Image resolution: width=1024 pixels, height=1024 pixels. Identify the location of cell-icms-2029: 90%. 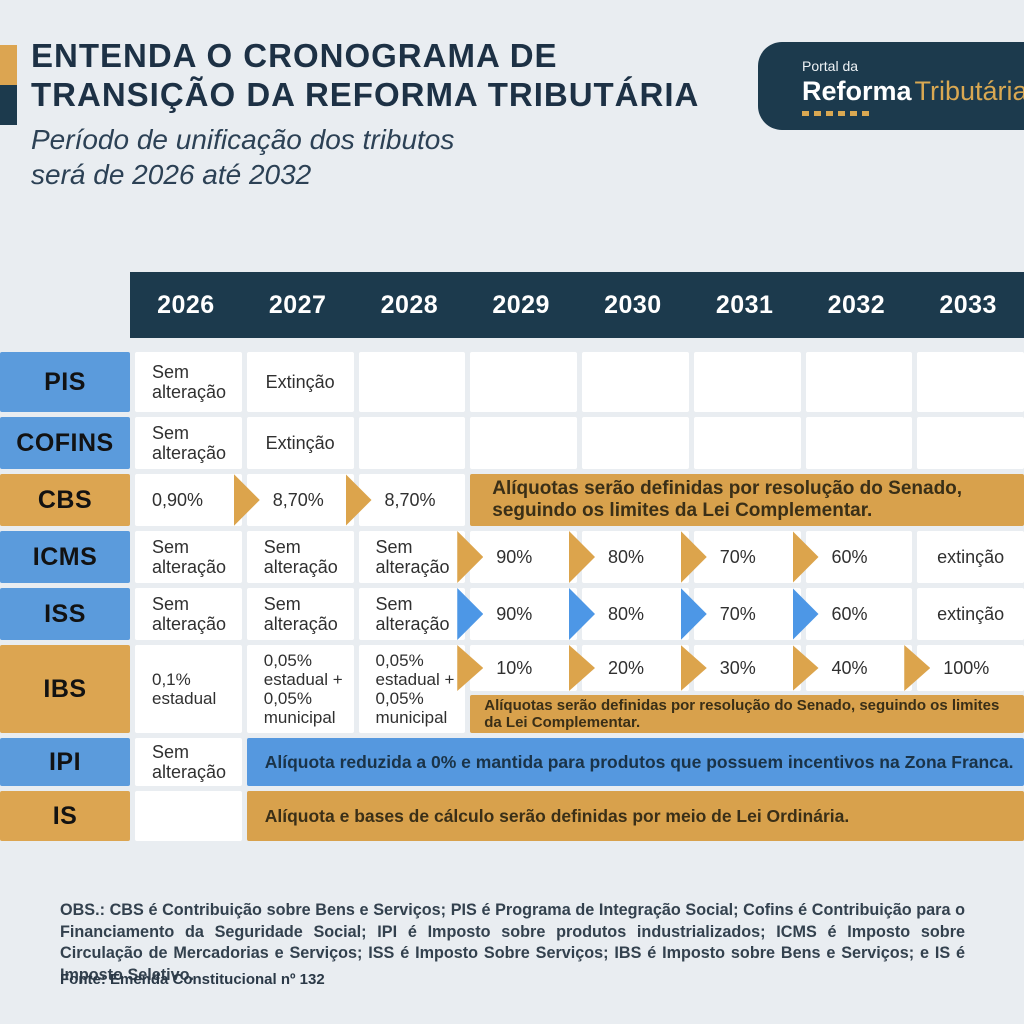
(517, 557).